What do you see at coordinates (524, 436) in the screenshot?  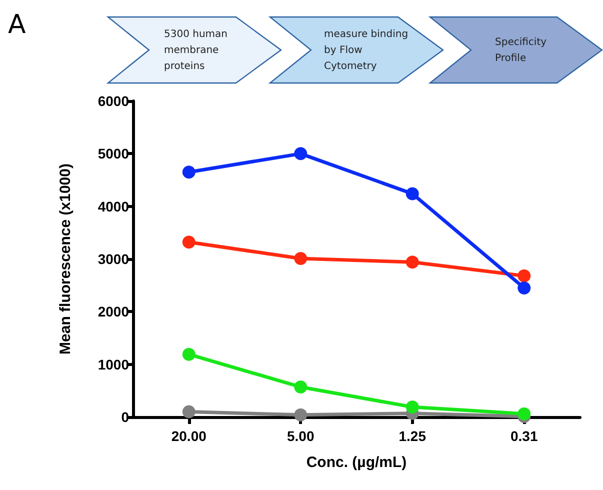 I see `x-tick-label: 0.31` at bounding box center [524, 436].